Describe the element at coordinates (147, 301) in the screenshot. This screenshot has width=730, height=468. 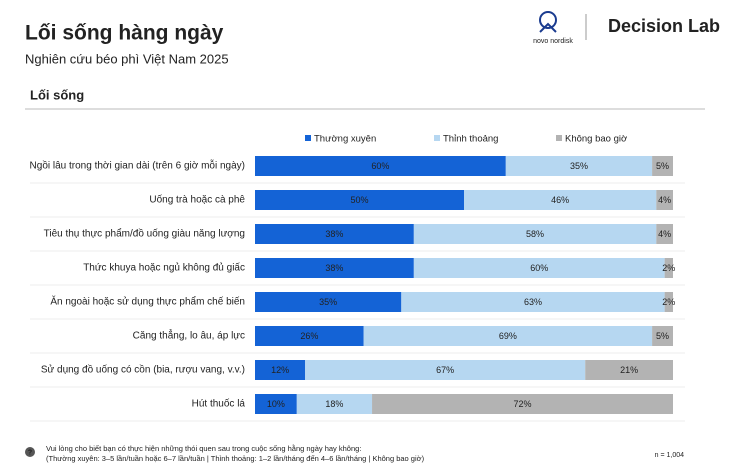
I see `category-label: Ăn ngoài hoặc sử dụng thực phẩm chế biến` at that location.